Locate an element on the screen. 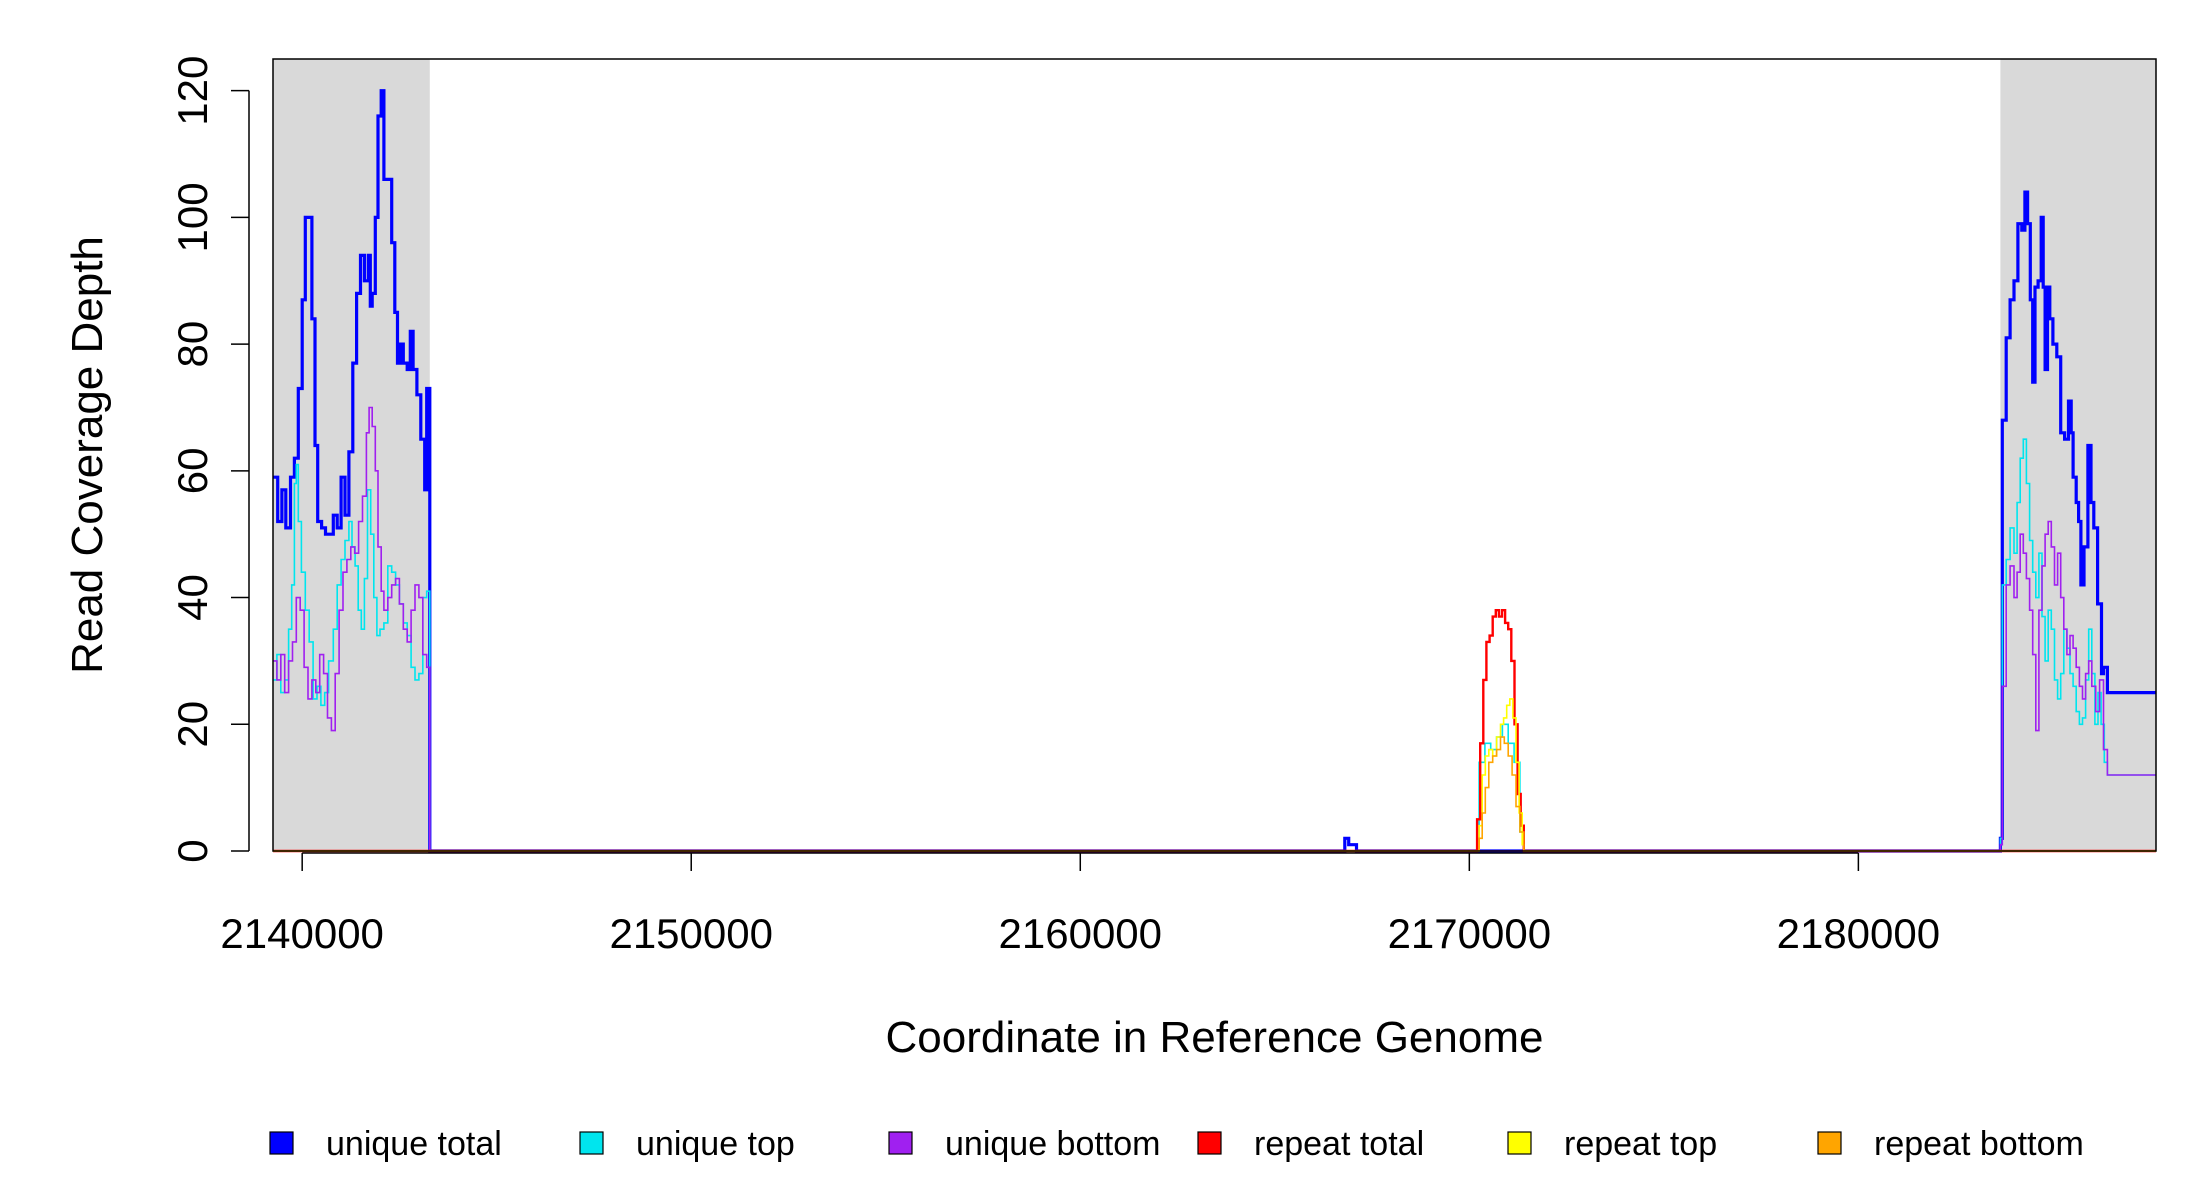 Image resolution: width=2200 pixels, height=1200 pixels. y-axis-label: Read Coverage Depth is located at coordinates (87, 455).